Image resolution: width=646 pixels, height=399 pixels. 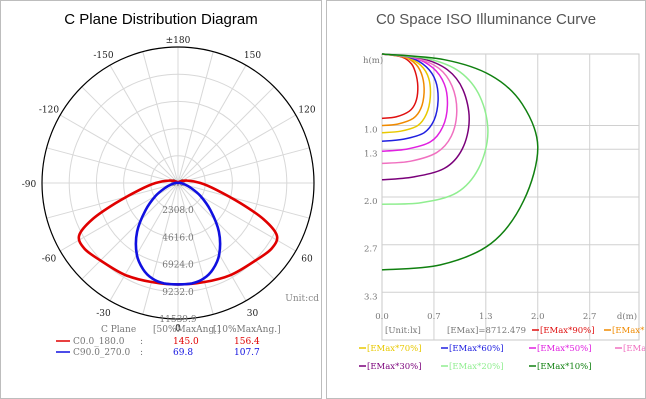 I want to click on polar-angle-label: ±180, so click(x=178, y=41).